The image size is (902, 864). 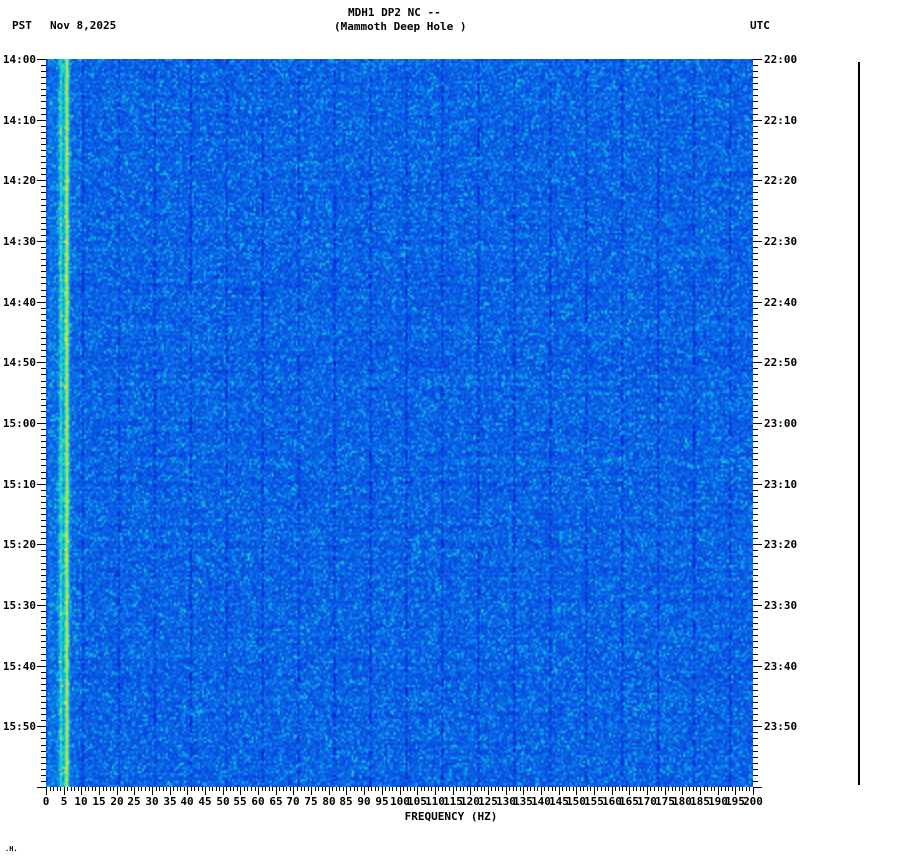 I want to click on station-subtitle: (Mammoth Deep Hole ), so click(x=400, y=26).